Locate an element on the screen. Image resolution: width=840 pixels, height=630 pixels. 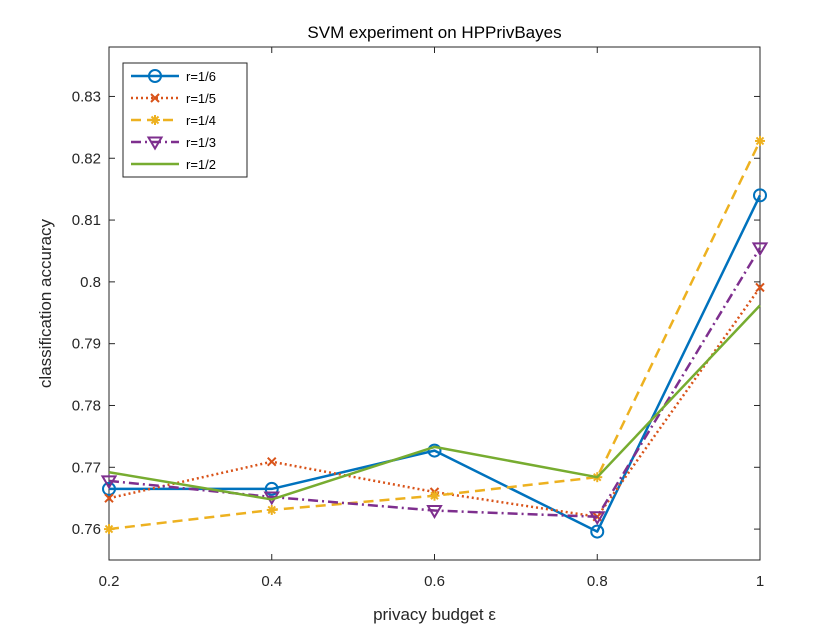
legend-box is located at coordinates (185, 120).